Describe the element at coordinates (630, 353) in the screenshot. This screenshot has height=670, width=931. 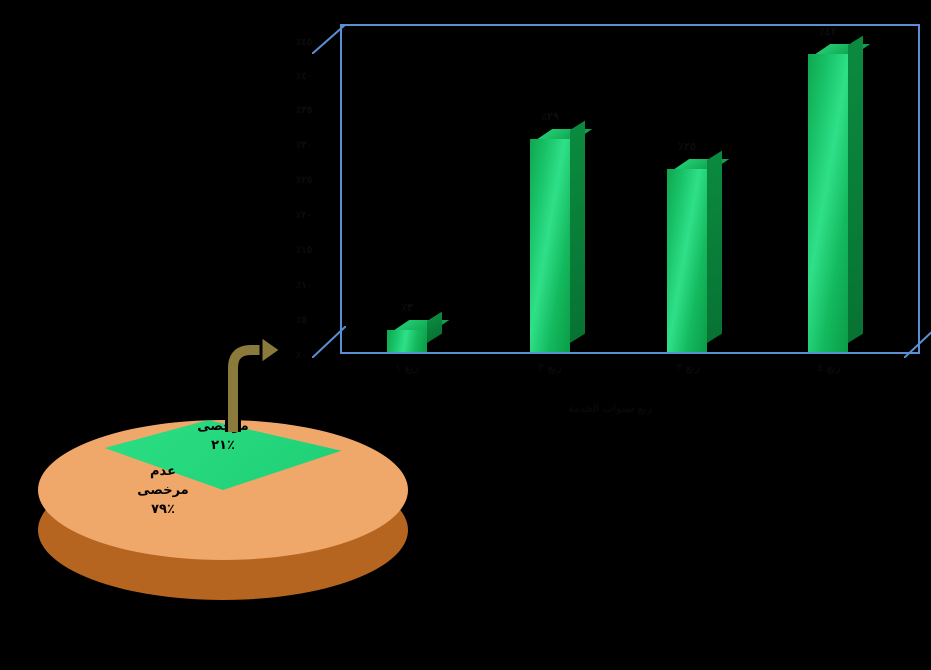
I see `x-axis-line` at that location.